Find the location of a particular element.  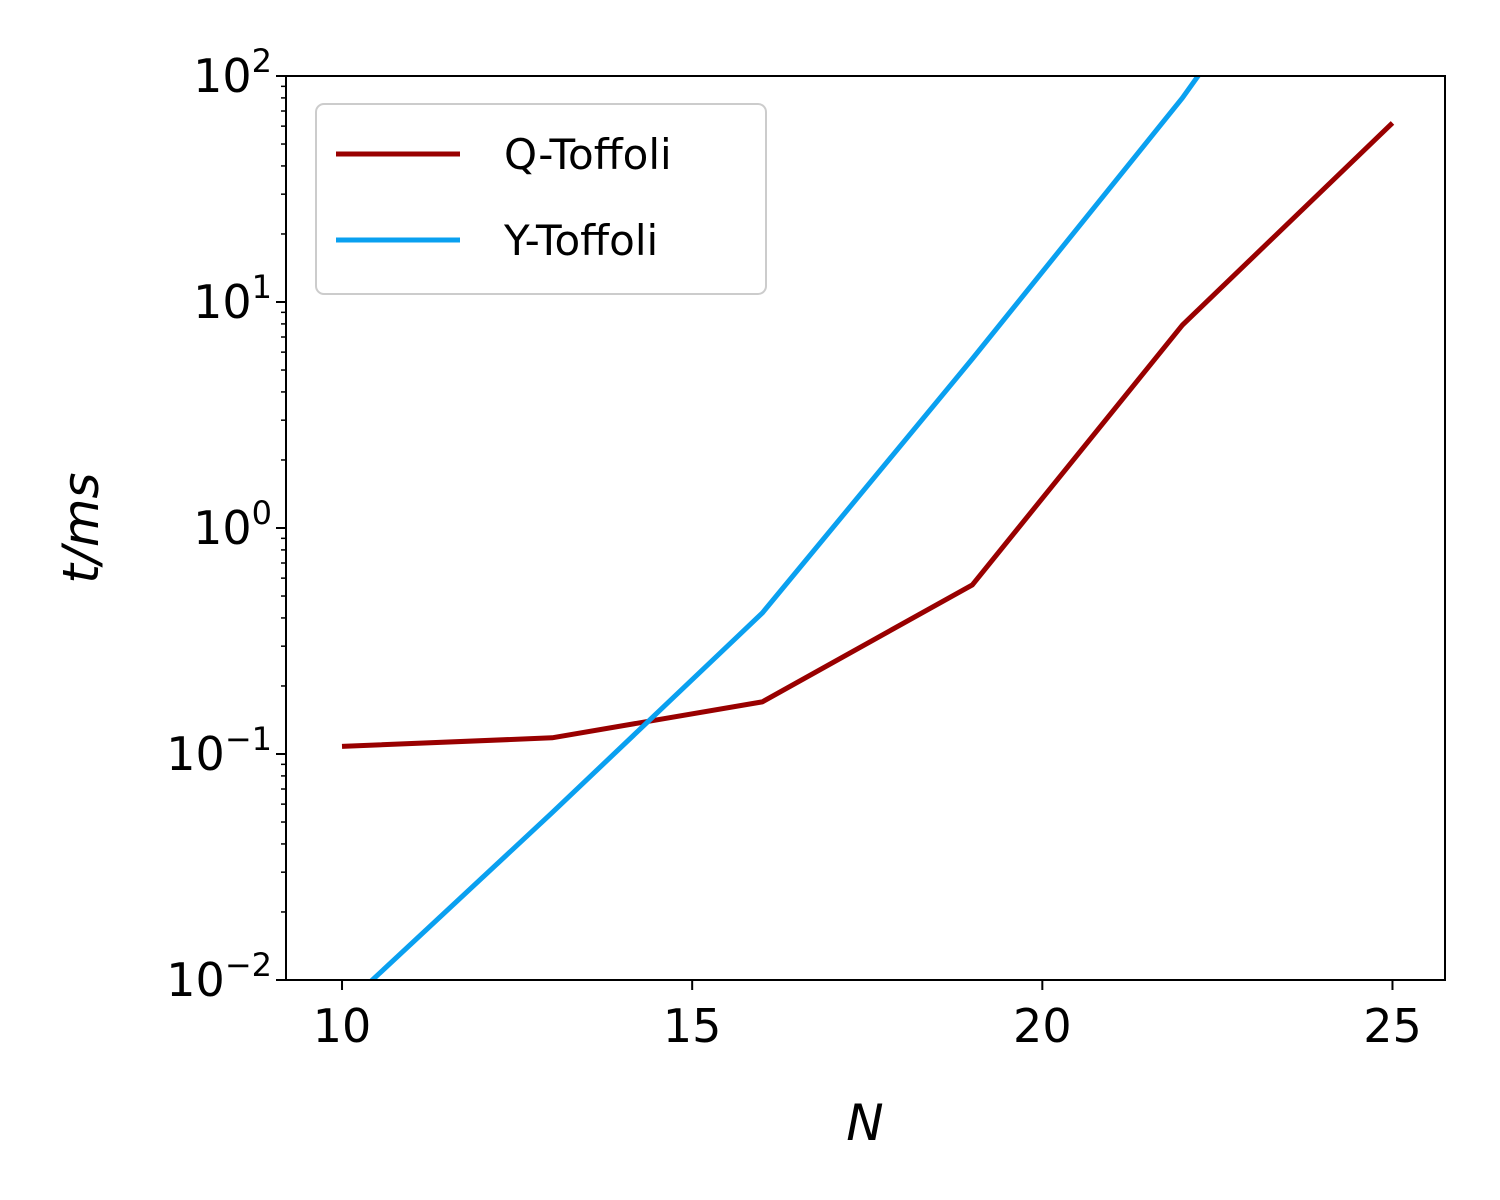

x-tick-label-4: 25 is located at coordinates (1392, 1026).